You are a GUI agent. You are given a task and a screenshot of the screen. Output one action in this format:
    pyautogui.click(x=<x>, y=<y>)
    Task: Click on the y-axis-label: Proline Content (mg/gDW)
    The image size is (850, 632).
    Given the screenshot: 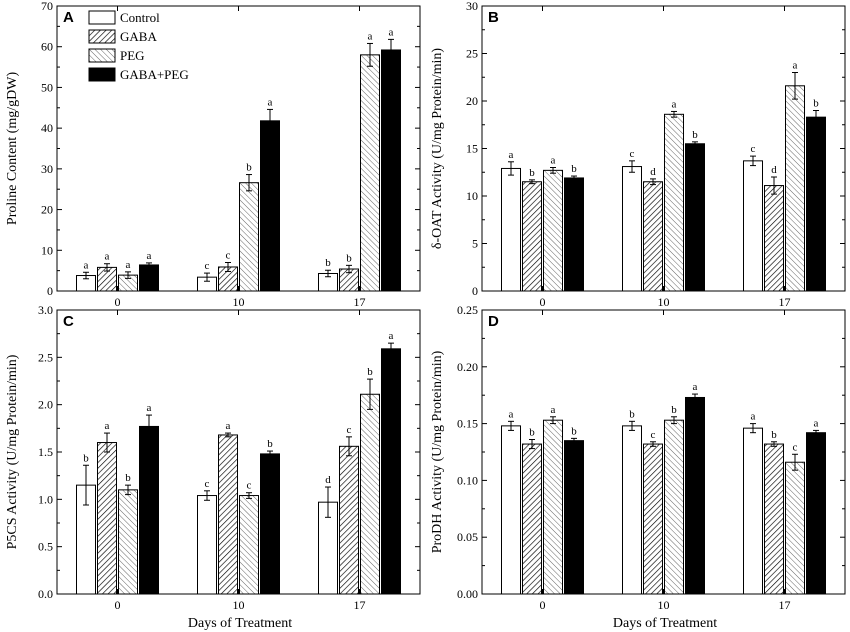 What is the action you would take?
    pyautogui.click(x=12, y=149)
    